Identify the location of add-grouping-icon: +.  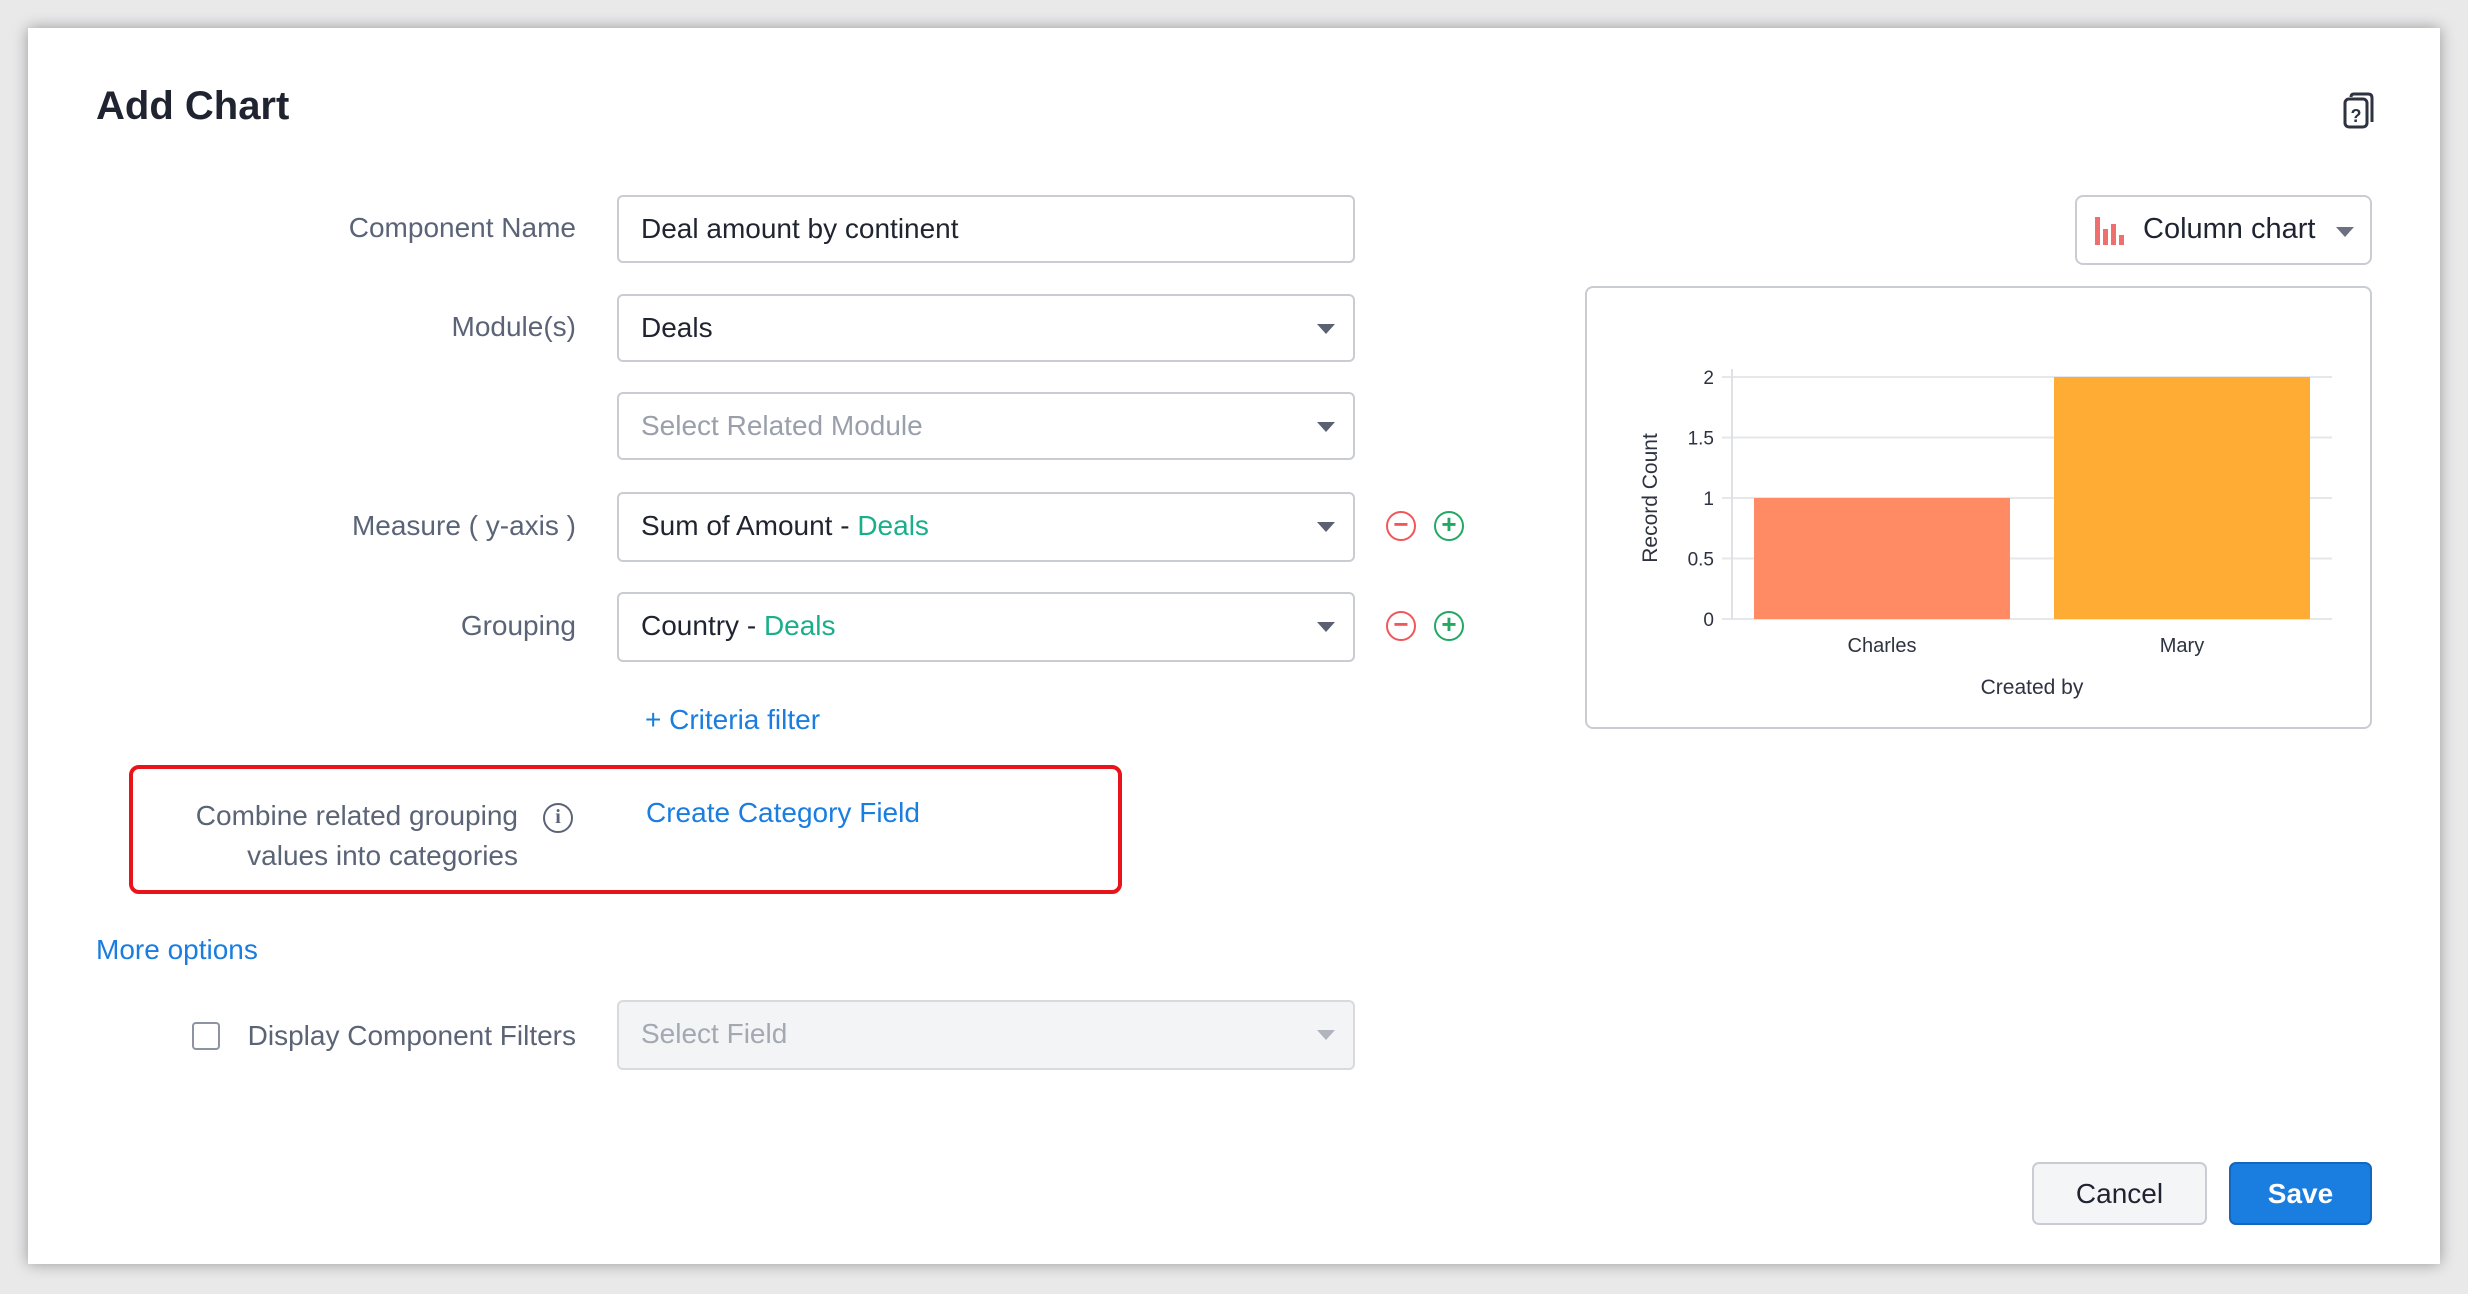
(1449, 626).